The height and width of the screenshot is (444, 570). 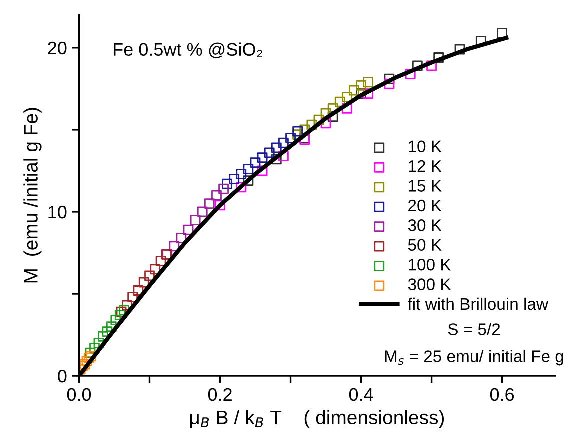 What do you see at coordinates (474, 358) in the screenshot?
I see `annotation: M$_{s}$ = 25 emu/ initial Fe g` at bounding box center [474, 358].